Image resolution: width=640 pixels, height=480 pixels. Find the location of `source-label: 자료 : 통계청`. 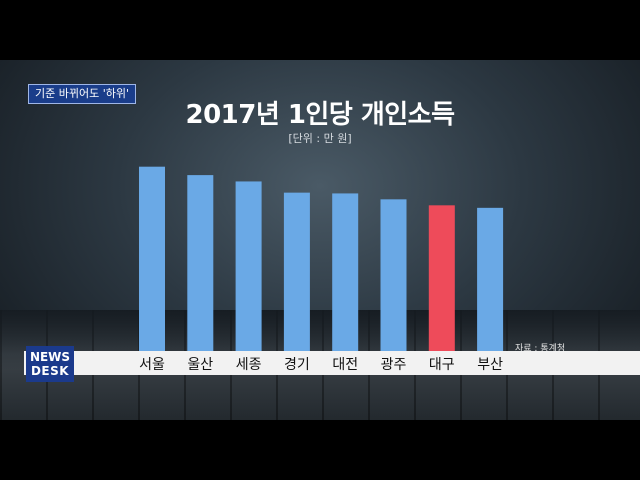

source-label: 자료 : 통계청 is located at coordinates (540, 349).